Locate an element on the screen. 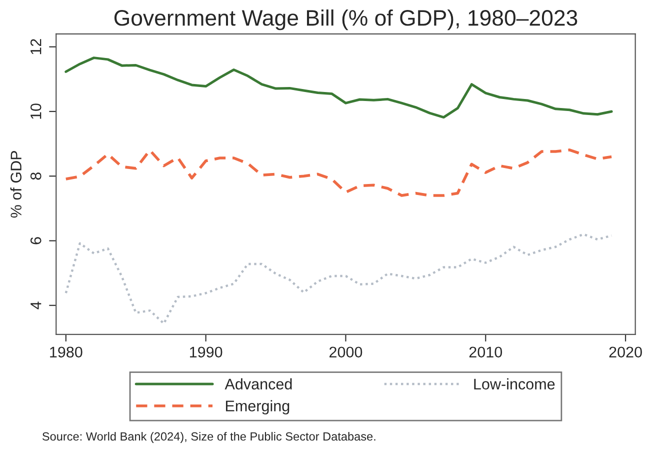 Image resolution: width=645 pixels, height=452 pixels. legend-label: Advanced is located at coordinates (258, 384).